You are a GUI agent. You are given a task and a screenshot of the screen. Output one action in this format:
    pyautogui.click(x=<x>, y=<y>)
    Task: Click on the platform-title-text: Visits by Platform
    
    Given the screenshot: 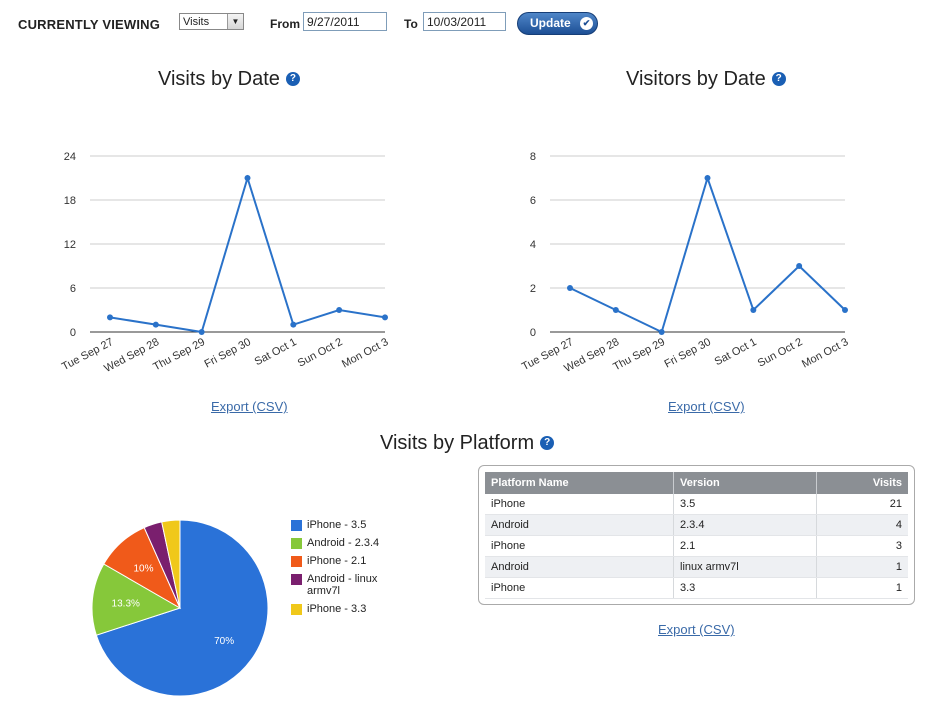 What is the action you would take?
    pyautogui.click(x=457, y=443)
    